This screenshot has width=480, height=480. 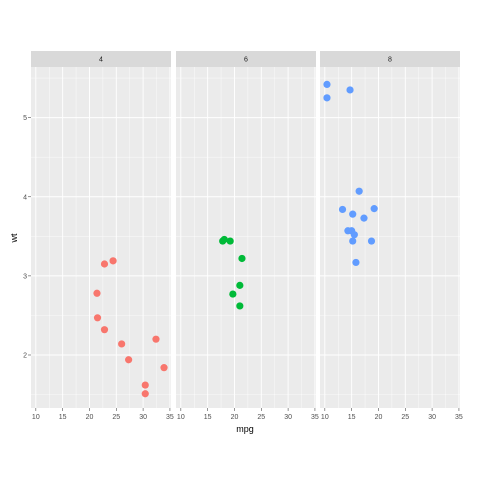 I want to click on facet-strip-label: 6, so click(x=246, y=60).